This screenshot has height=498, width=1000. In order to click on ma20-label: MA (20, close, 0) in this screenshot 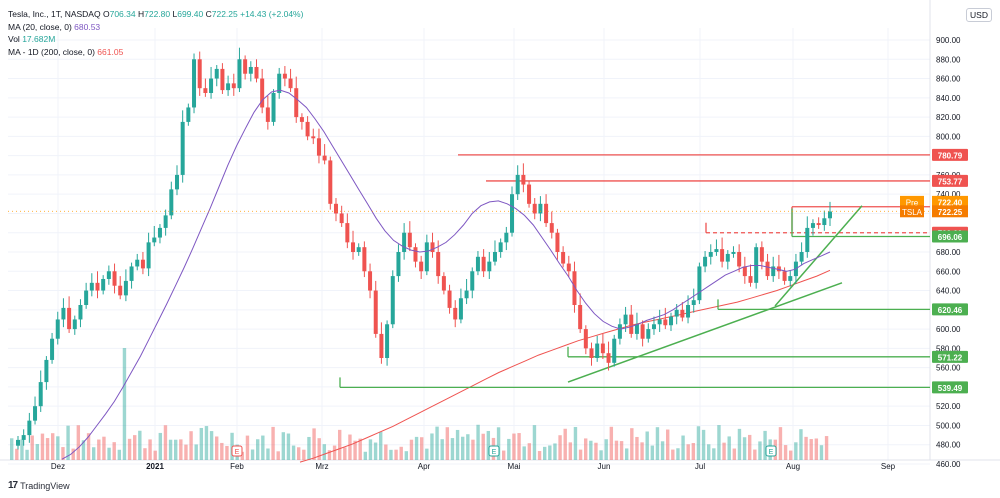, I will do `click(40, 26)`.